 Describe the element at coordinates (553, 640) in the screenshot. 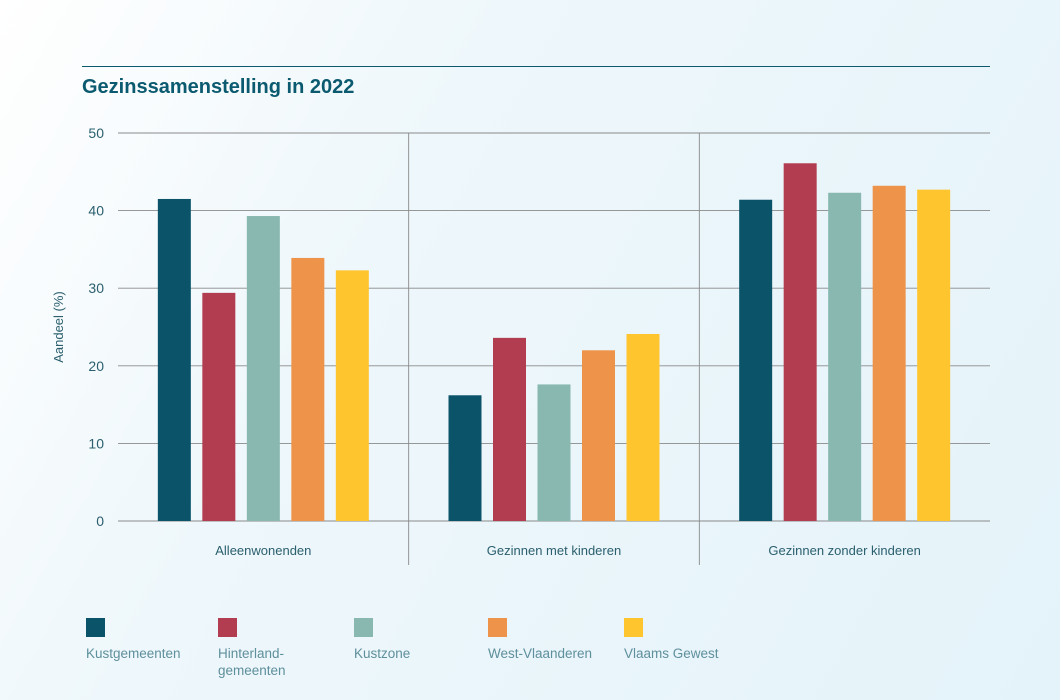

I see `legend-item: West-Vlaanderen` at that location.